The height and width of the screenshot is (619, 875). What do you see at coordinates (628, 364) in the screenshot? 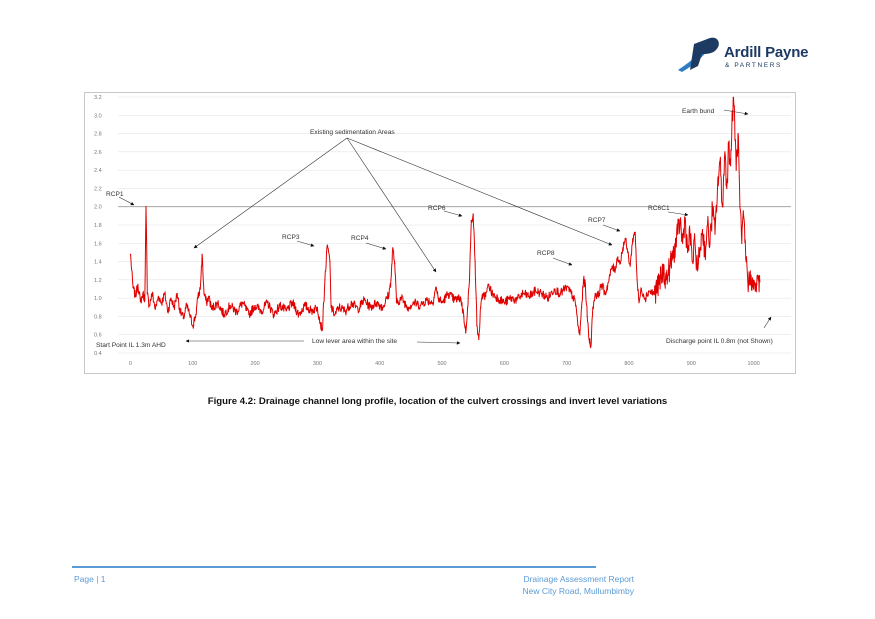
I see `x-tick-label: 800` at bounding box center [628, 364].